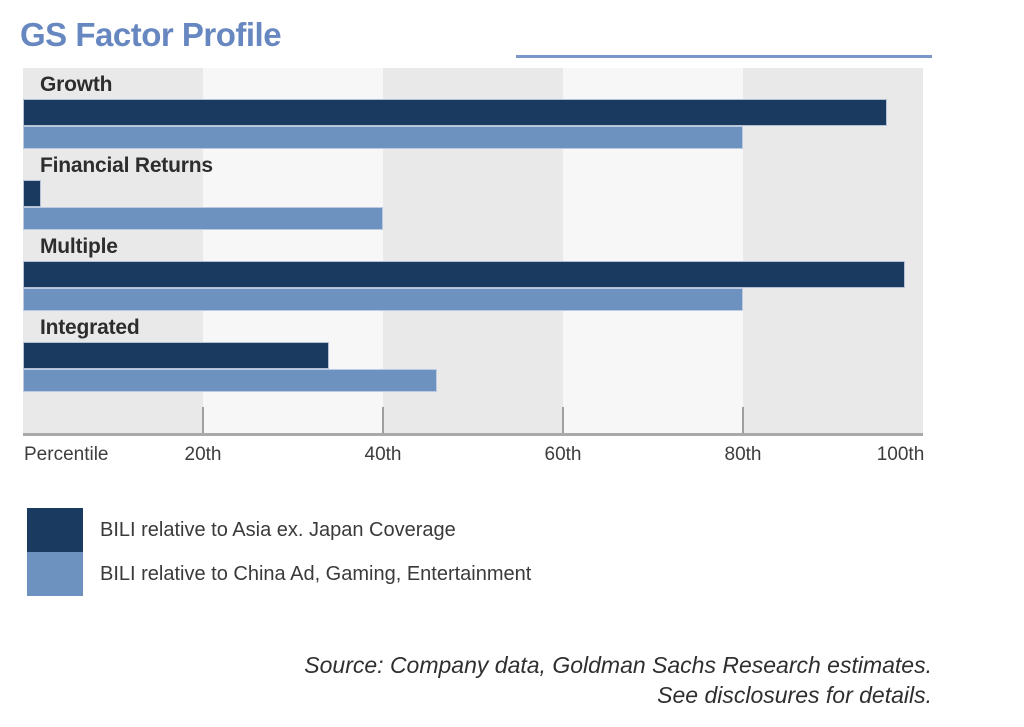 This screenshot has width=1024, height=727. What do you see at coordinates (203, 454) in the screenshot?
I see `axis-tick-label: 20th` at bounding box center [203, 454].